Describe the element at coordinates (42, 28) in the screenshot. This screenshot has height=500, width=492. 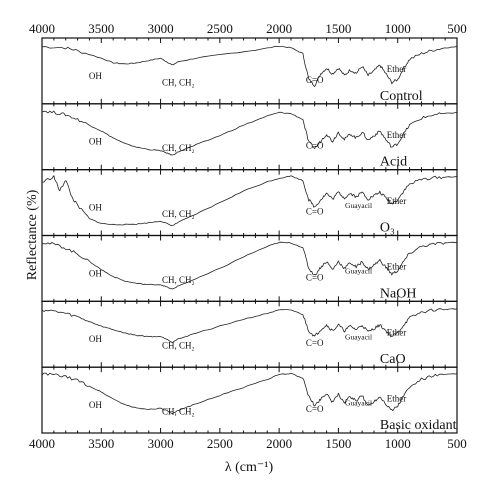
I see `x-tick-label-top: 4000` at that location.